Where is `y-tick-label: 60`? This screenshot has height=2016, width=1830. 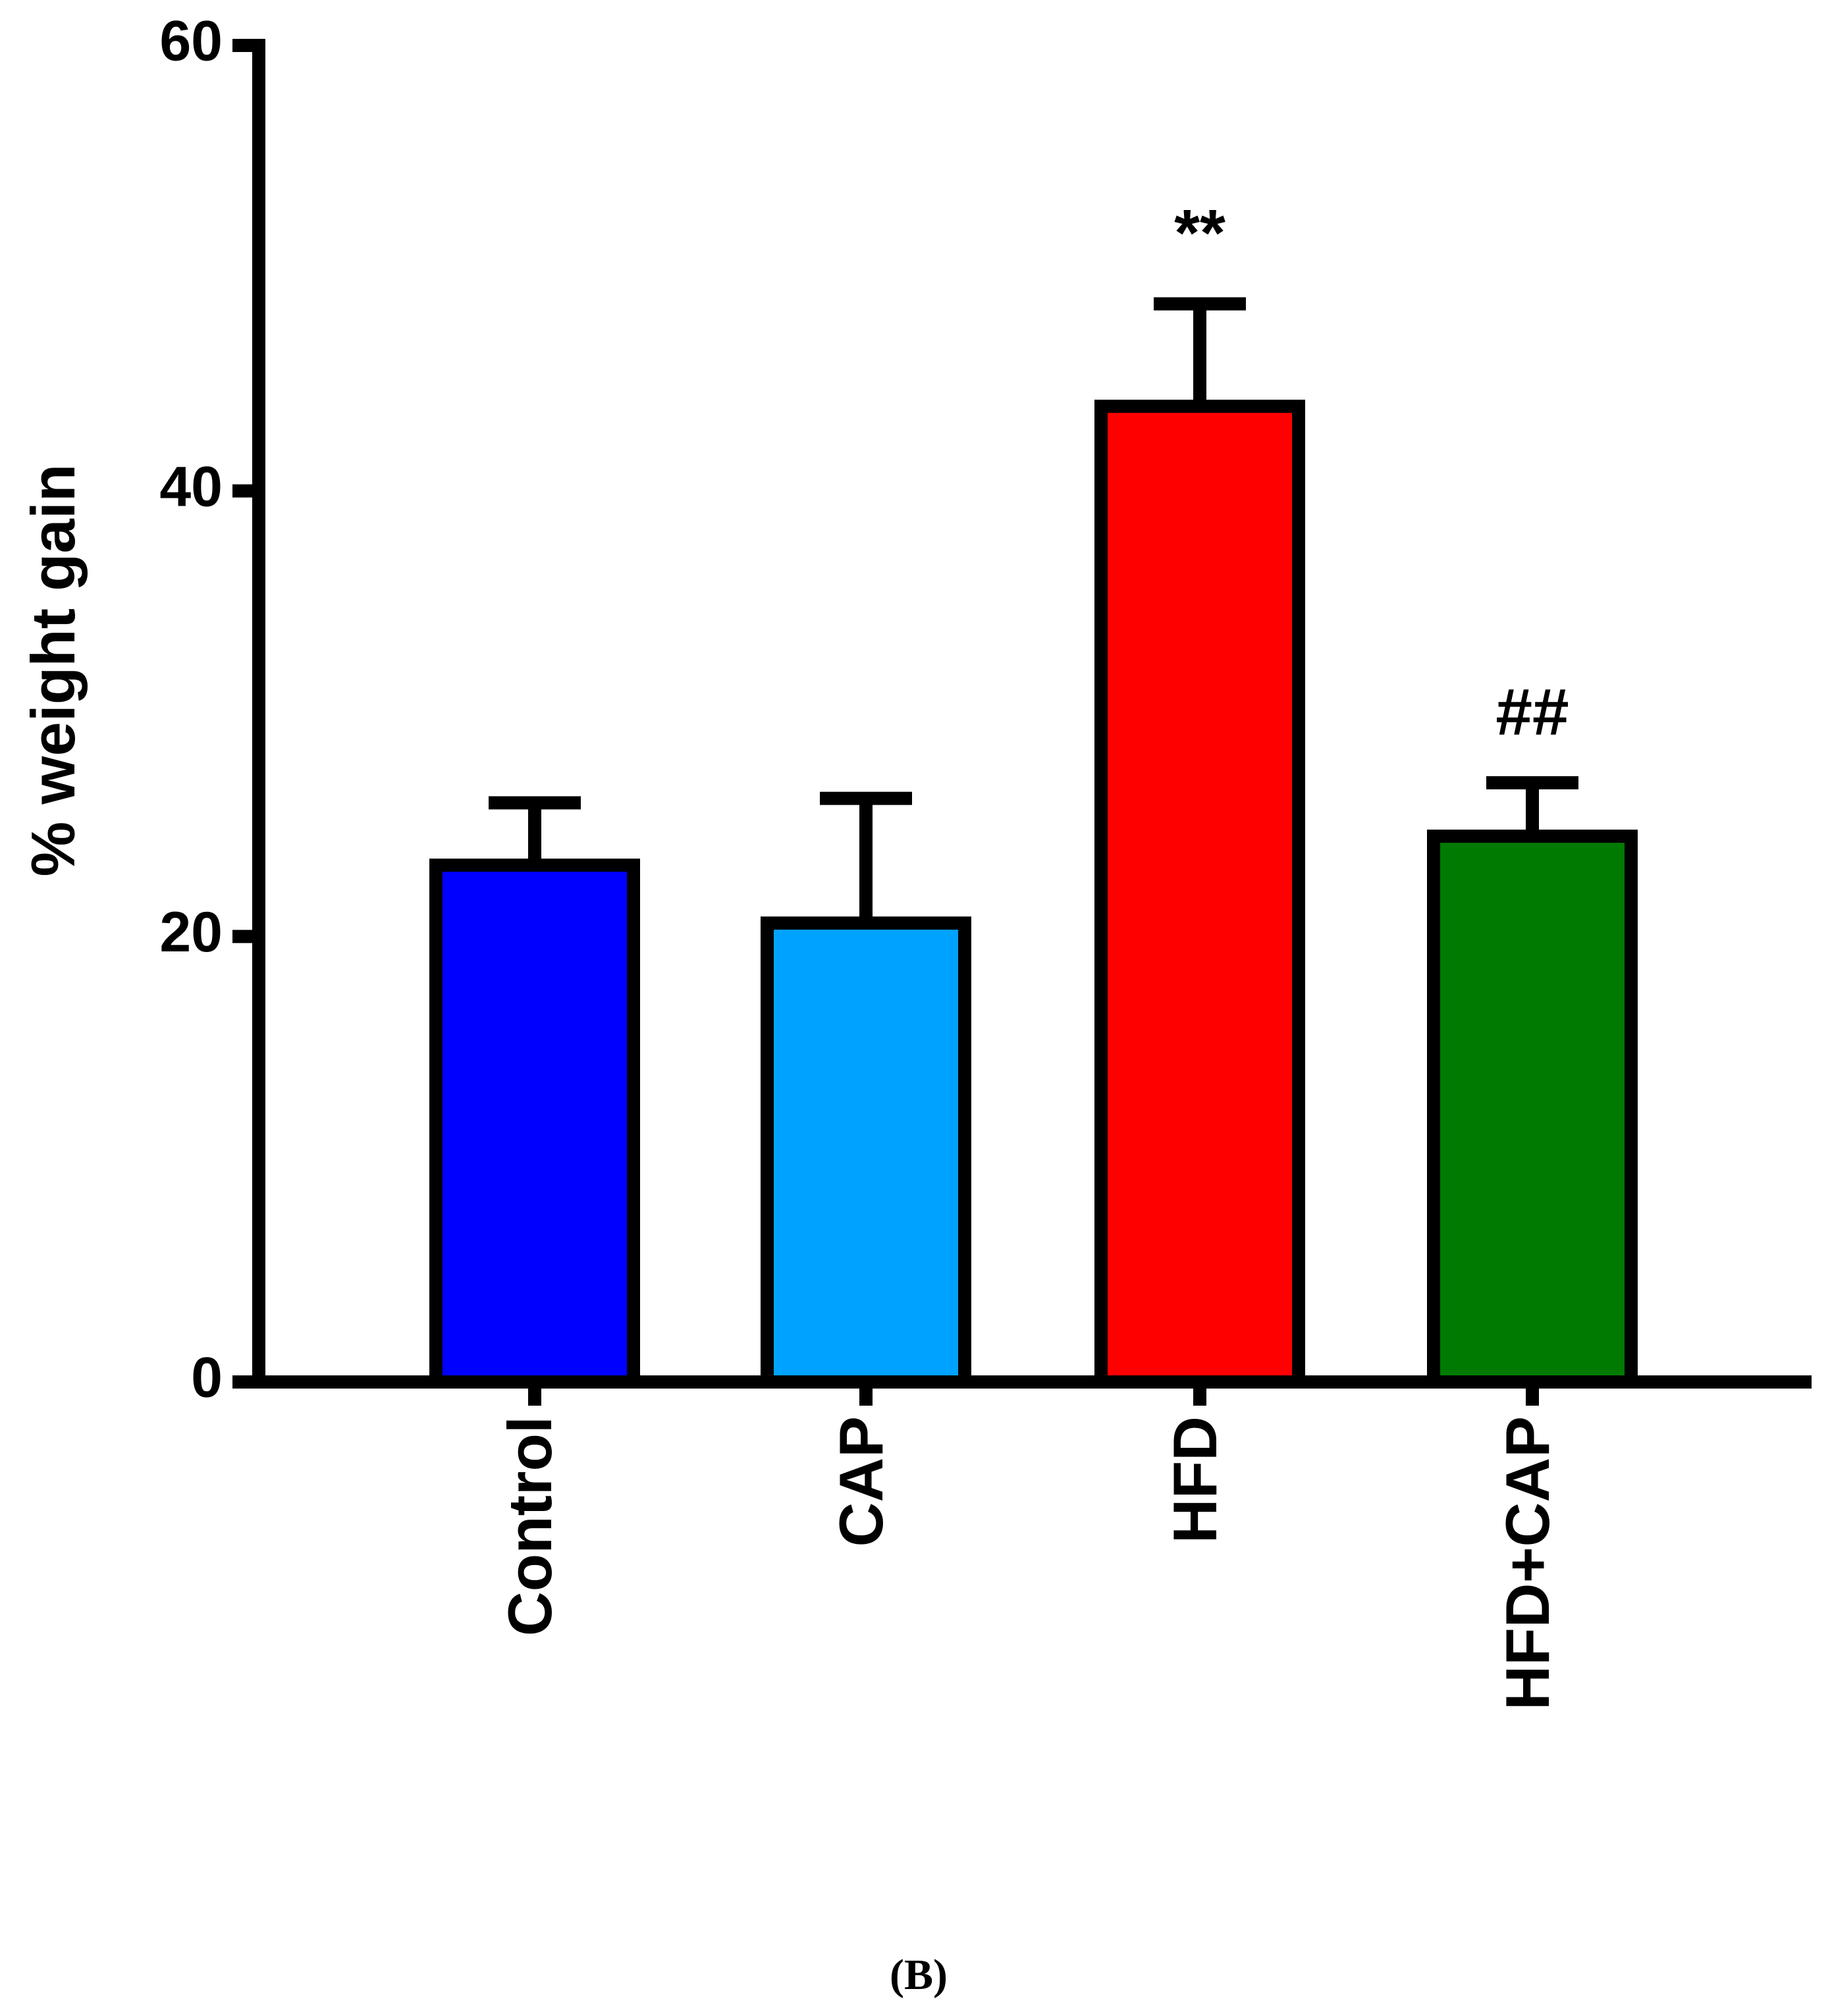 y-tick-label: 60 is located at coordinates (191, 41).